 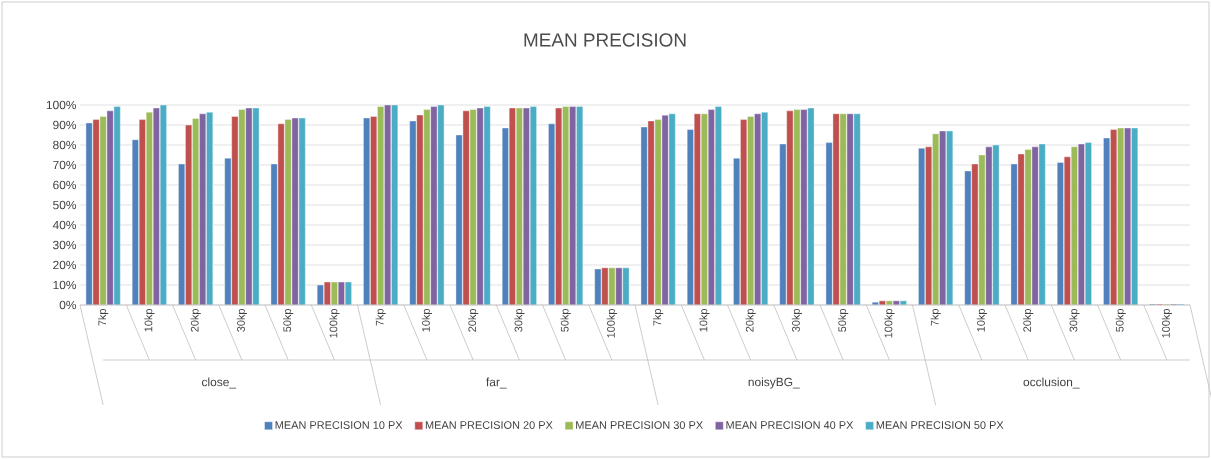 I want to click on y-tick-label: 100%, so click(x=61, y=105).